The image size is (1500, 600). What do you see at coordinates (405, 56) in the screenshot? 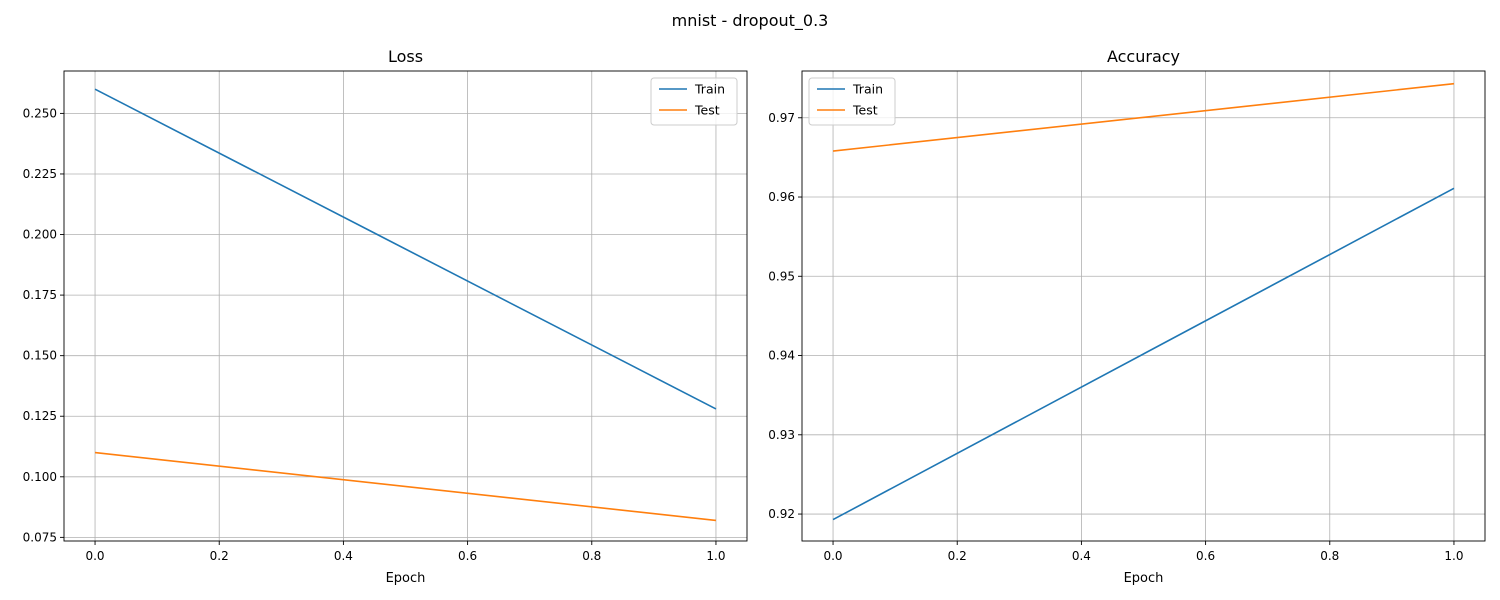
I see `chart-title: Loss` at bounding box center [405, 56].